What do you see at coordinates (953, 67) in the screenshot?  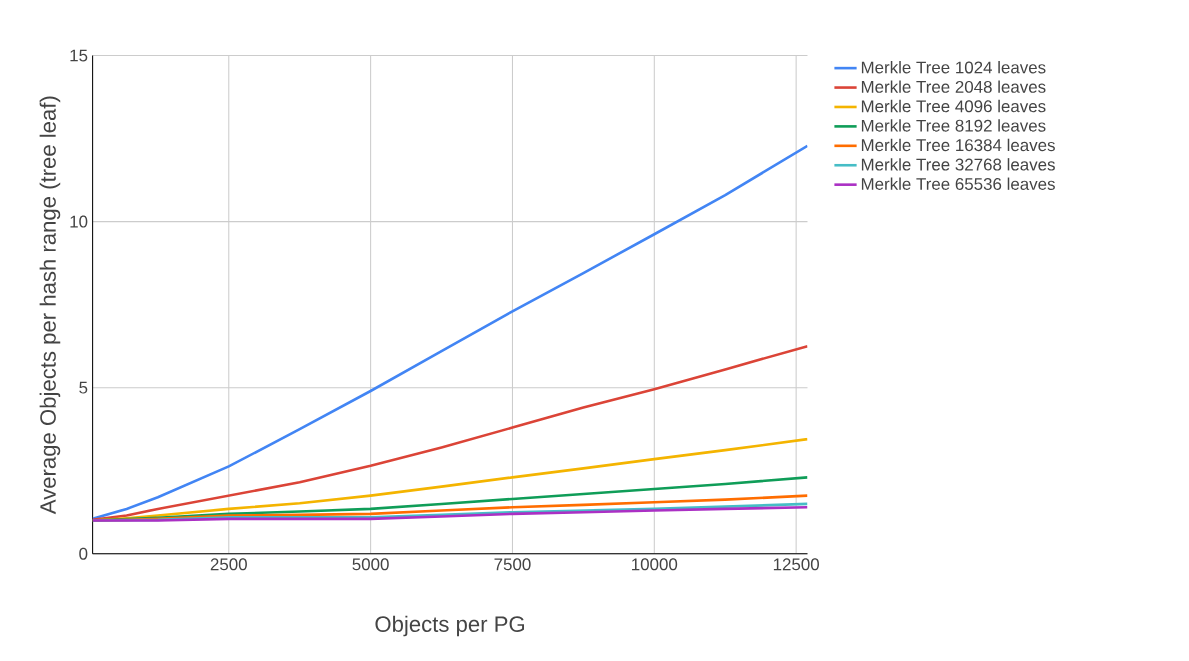 I see `legend-label: Merkle Tree 1024 leaves` at bounding box center [953, 67].